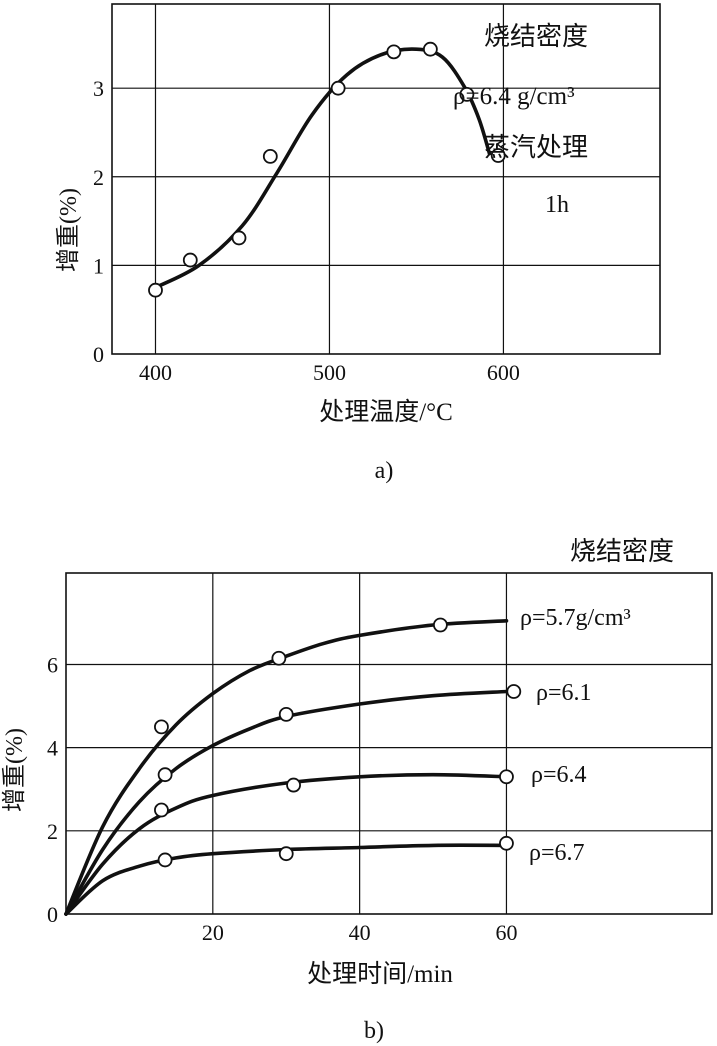 This screenshot has width=717, height=1046. I want to click on series-label: ρ=6.1, so click(564, 693).